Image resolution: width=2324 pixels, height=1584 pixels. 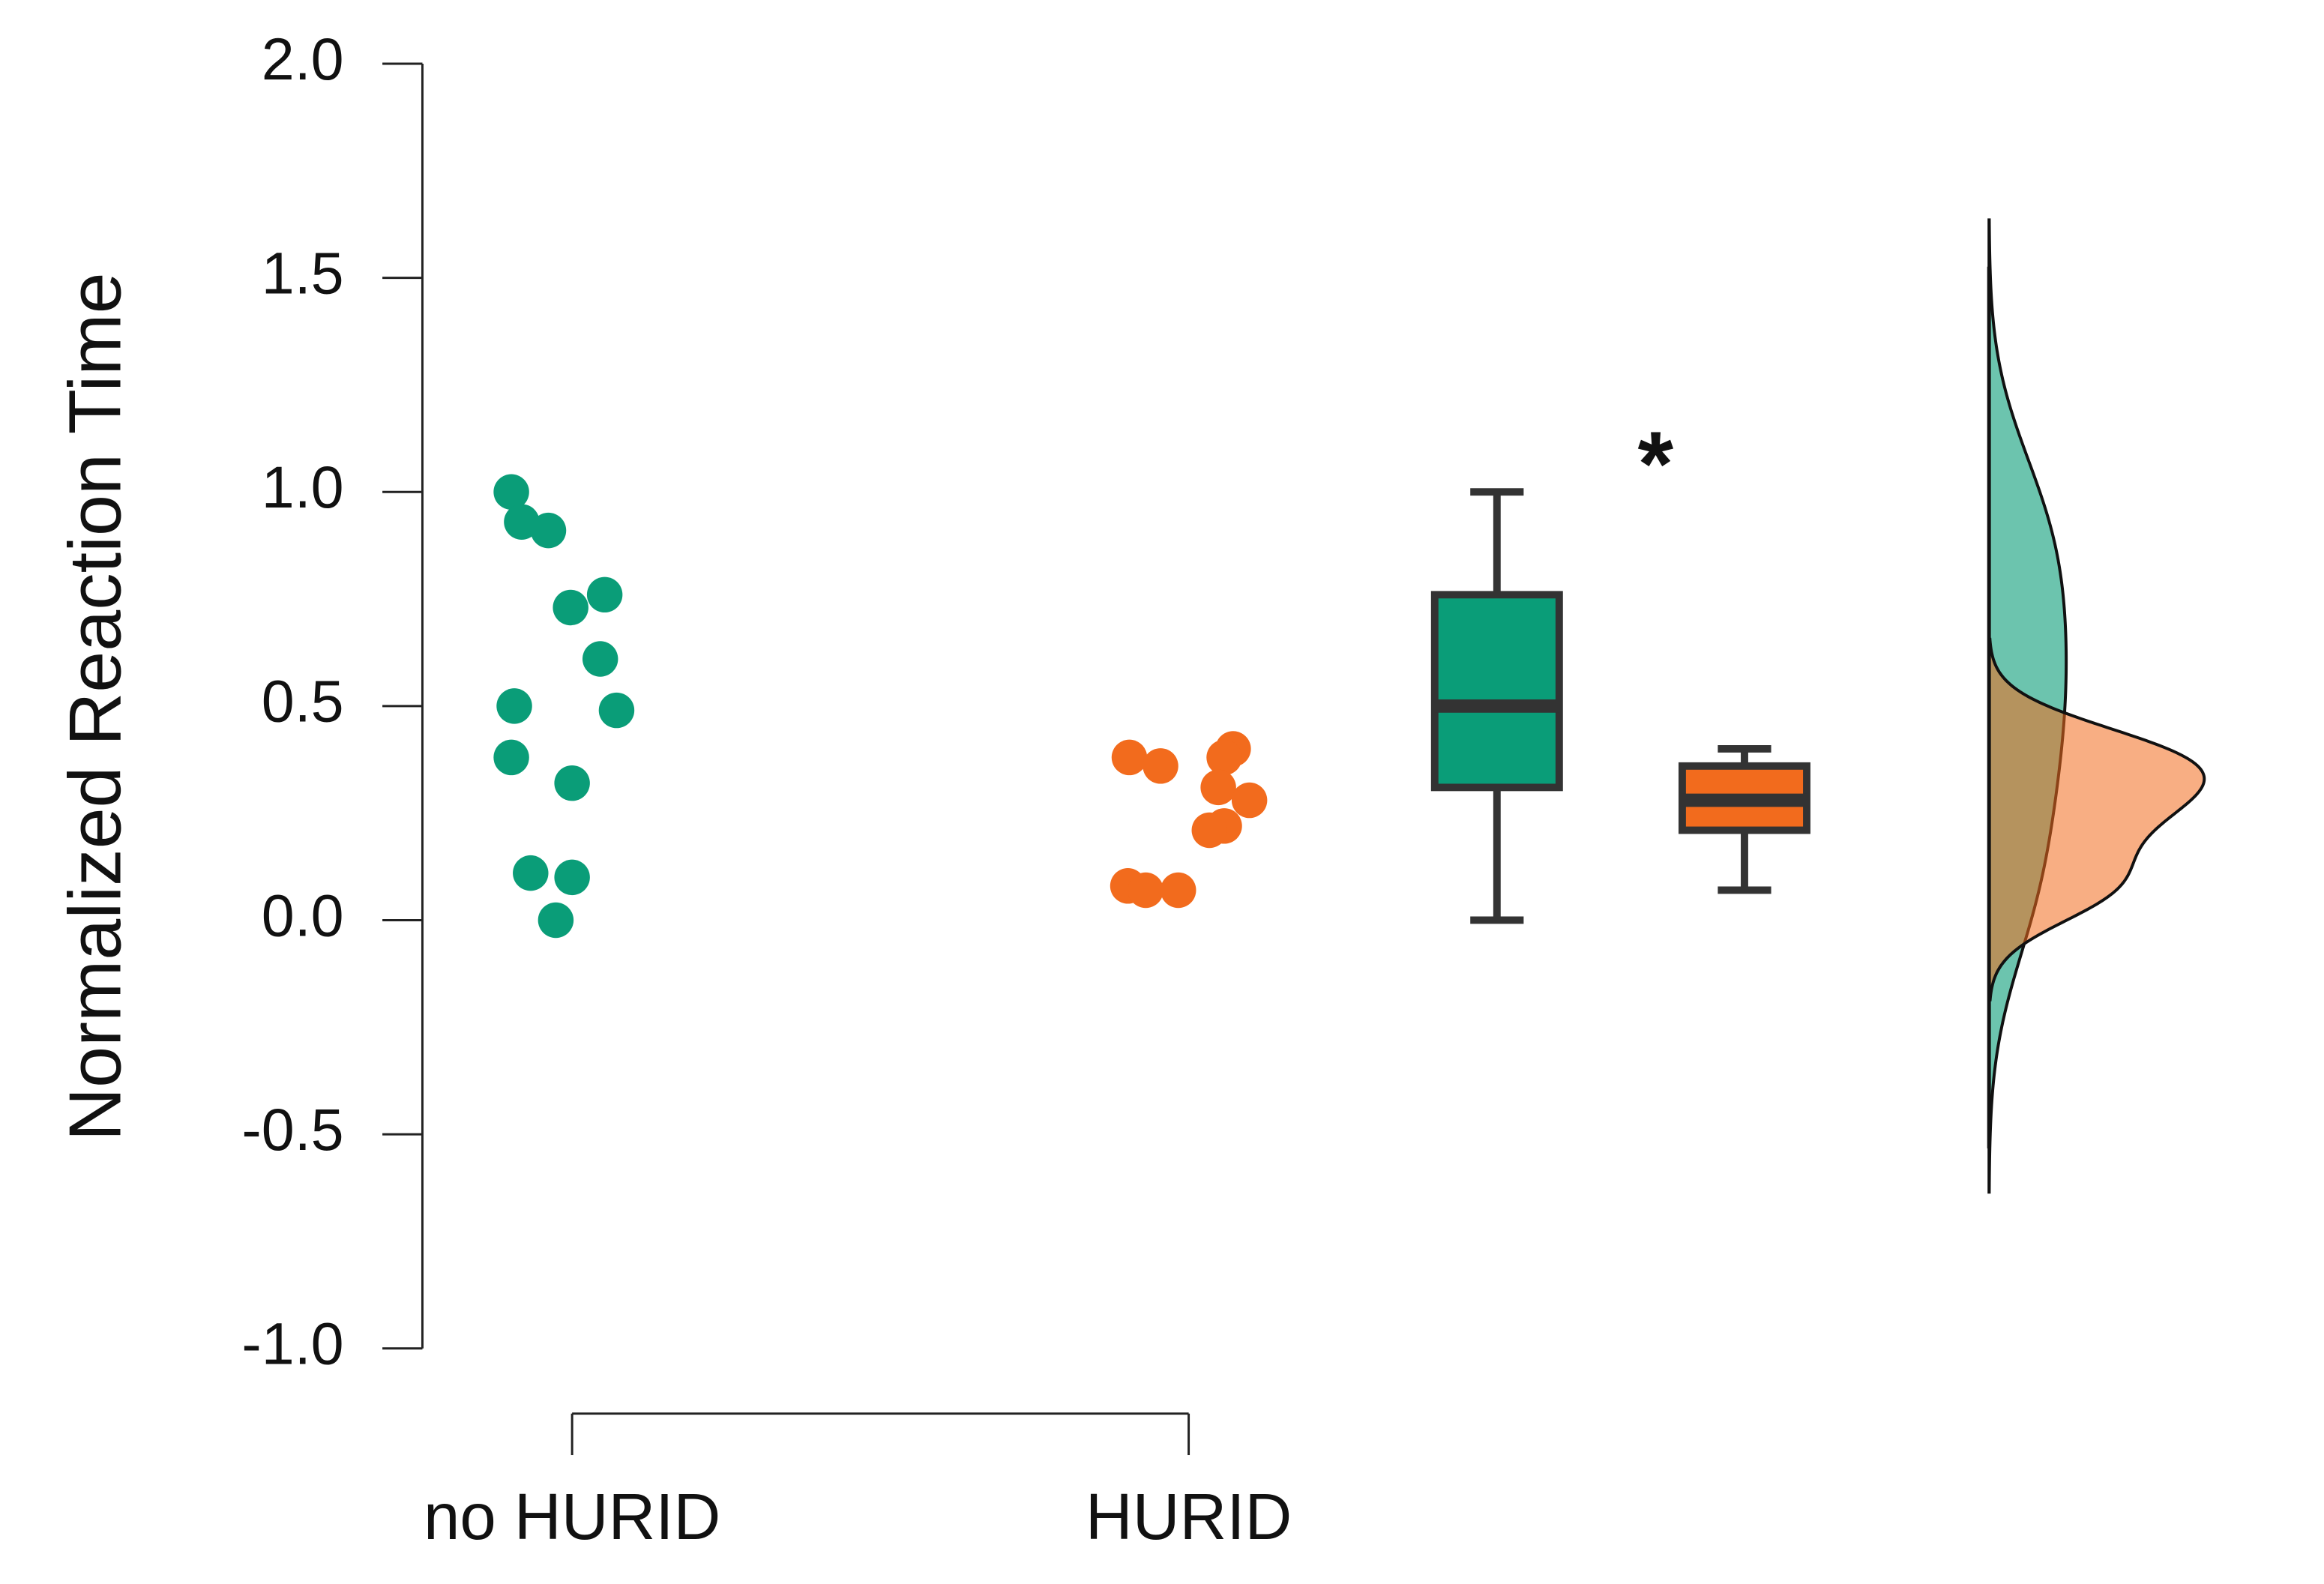 What do you see at coordinates (303, 273) in the screenshot?
I see `y-tick-label: 1.5` at bounding box center [303, 273].